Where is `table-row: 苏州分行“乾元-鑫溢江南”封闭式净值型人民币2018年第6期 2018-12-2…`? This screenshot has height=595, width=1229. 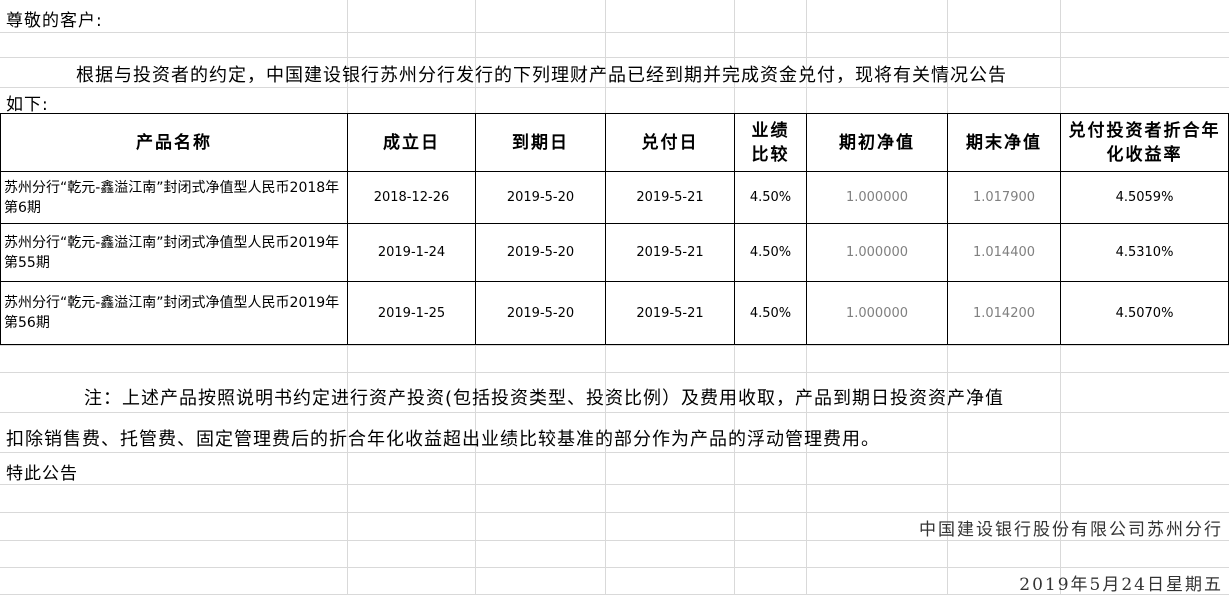
table-row: 苏州分行“乾元-鑫溢江南”封闭式净值型人民币2018年第6期 2018-12-2… is located at coordinates (614, 197).